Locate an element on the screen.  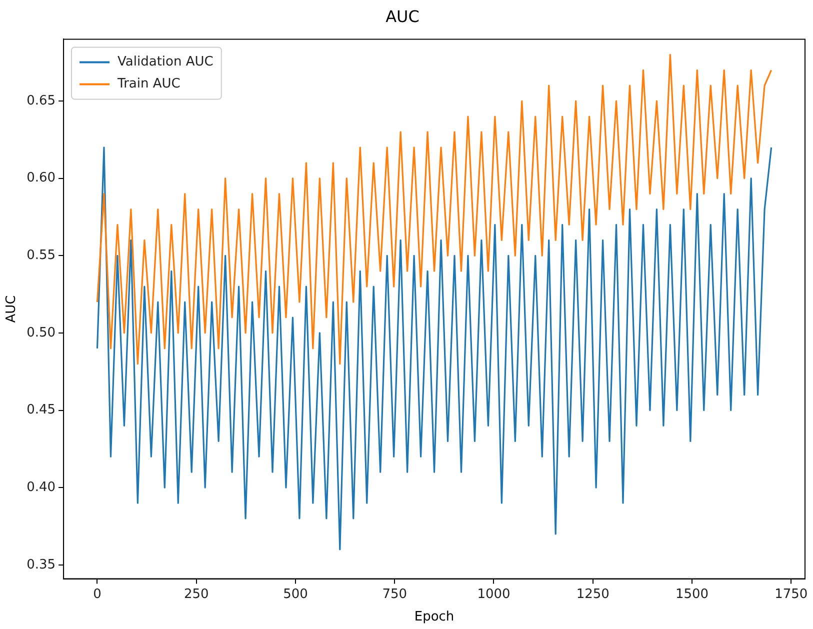
x-tick-label: 750 is located at coordinates (395, 594).